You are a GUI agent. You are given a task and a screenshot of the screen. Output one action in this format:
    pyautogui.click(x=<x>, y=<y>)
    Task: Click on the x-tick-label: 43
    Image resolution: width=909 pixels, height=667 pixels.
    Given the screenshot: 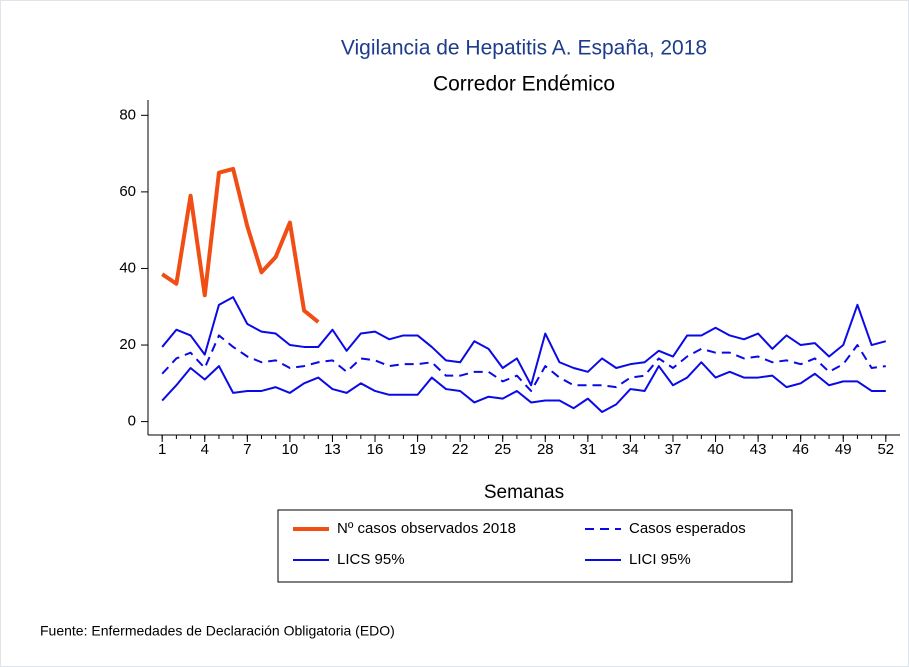 What is the action you would take?
    pyautogui.click(x=758, y=449)
    